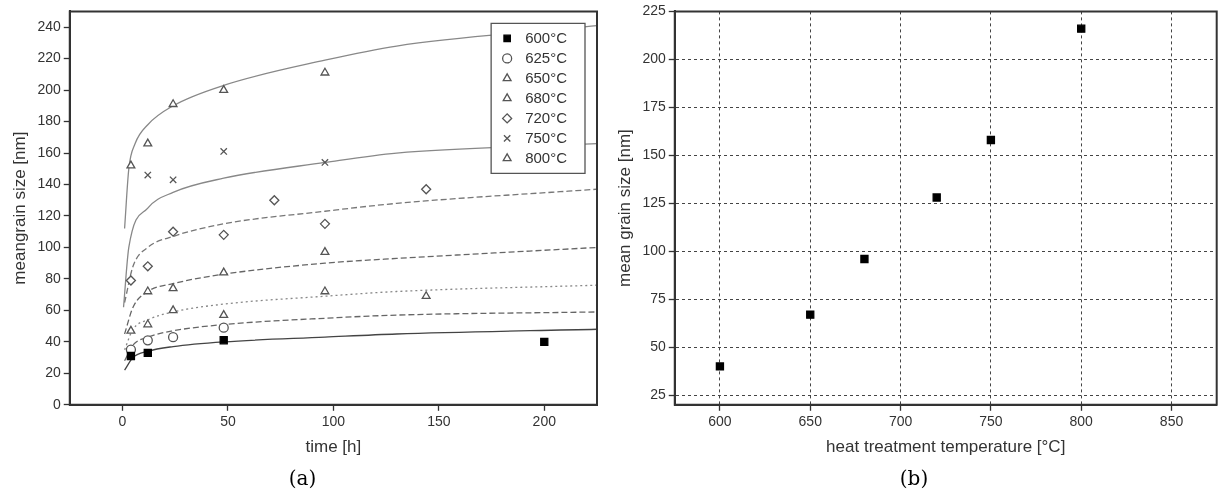 This screenshot has height=500, width=1223. Describe the element at coordinates (946, 447) in the screenshot. I see `x-axis-title: heat treatment temperature [°C]` at that location.